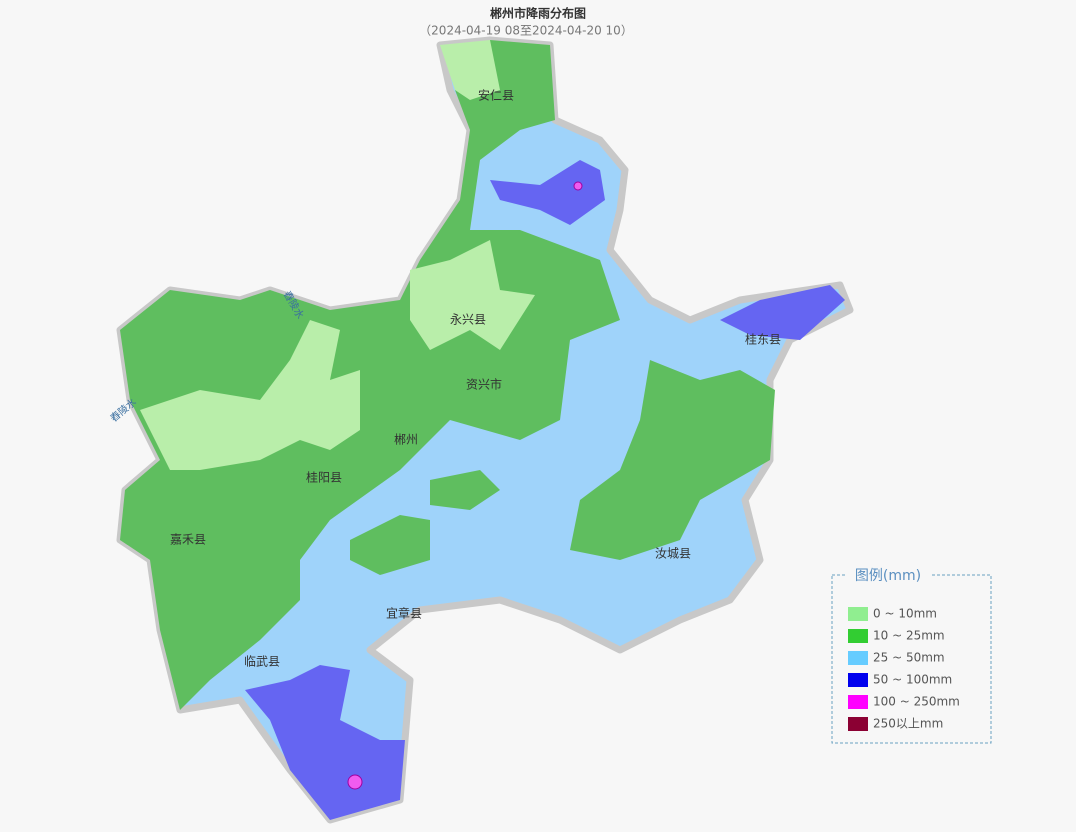 Image resolution: width=1076 pixels, height=832 pixels. What do you see at coordinates (404, 613) in the screenshot?
I see `place-label: 宜章县` at bounding box center [404, 613].